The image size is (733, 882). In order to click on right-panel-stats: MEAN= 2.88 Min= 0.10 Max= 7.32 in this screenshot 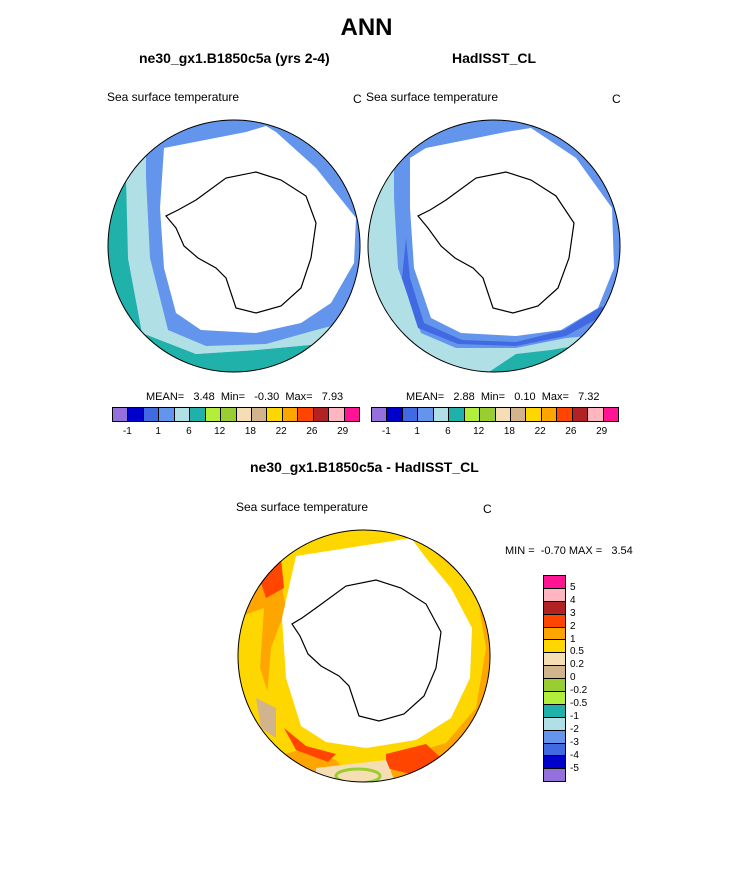, I will do `click(503, 397)`.